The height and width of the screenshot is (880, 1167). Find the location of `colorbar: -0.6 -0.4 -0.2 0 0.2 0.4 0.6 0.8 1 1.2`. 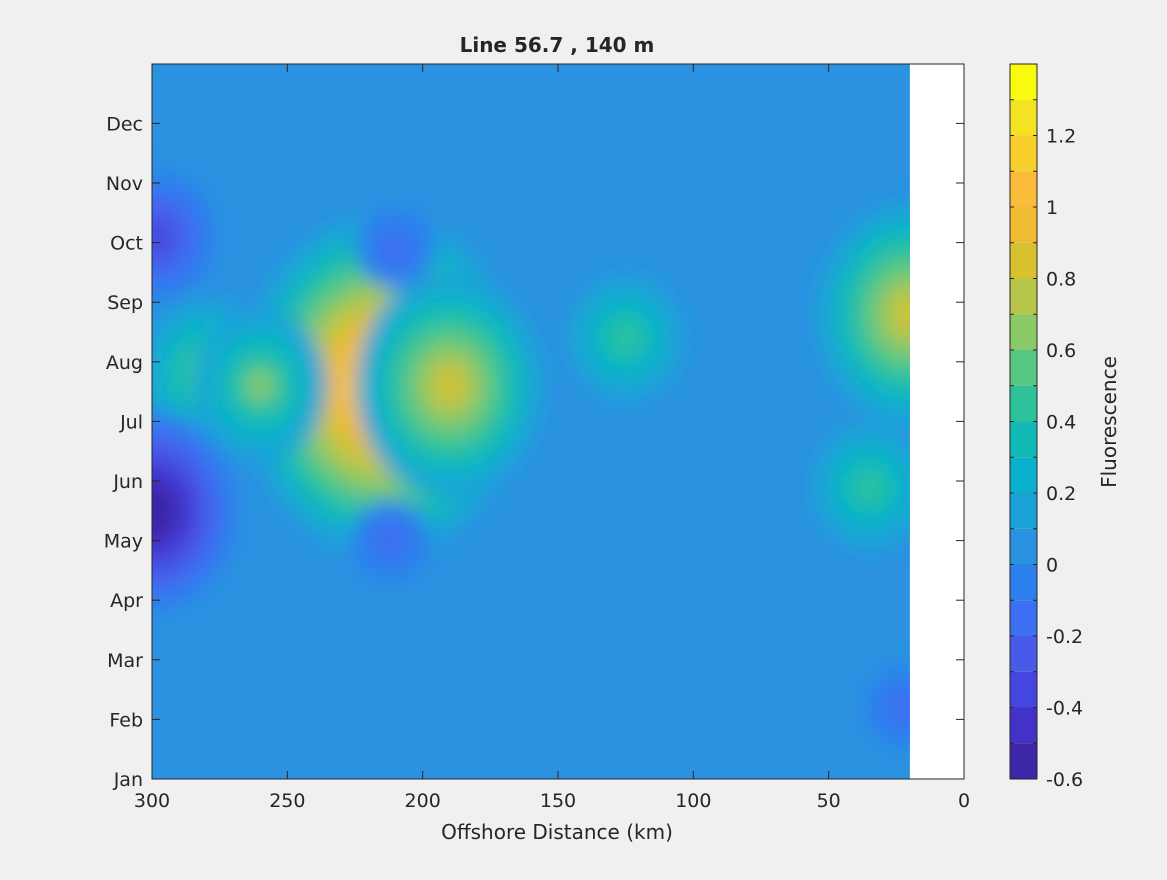

colorbar: -0.6 -0.4 -0.2 0 0.2 0.4 0.6 0.8 1 1.2 is located at coordinates (1046, 427).